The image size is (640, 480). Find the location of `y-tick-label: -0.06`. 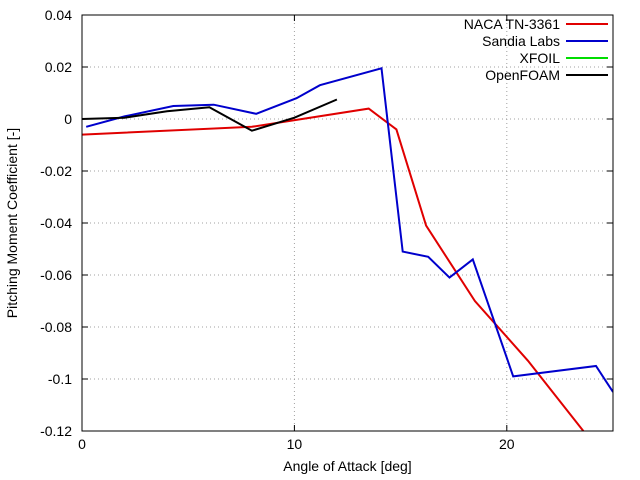

y-tick-label: -0.06 is located at coordinates (56, 275).